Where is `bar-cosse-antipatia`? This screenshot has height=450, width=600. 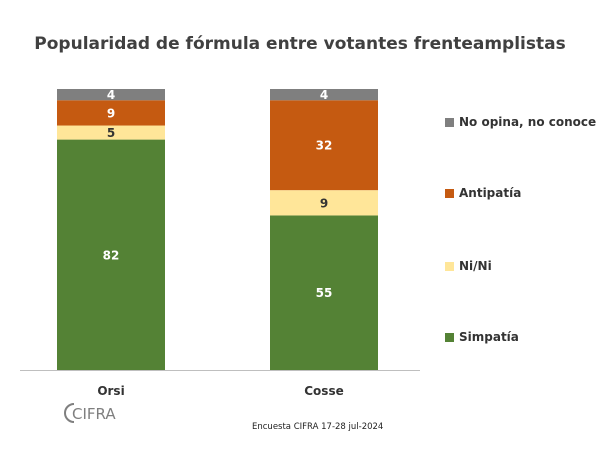 bar-cosse-antipatia is located at coordinates (324, 145).